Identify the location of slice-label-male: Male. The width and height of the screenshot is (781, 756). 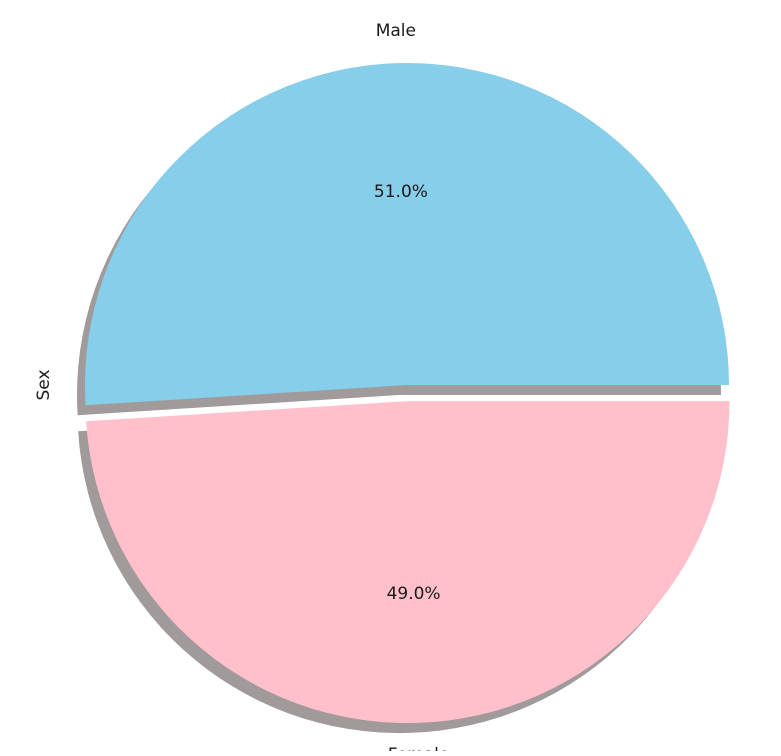
(396, 31).